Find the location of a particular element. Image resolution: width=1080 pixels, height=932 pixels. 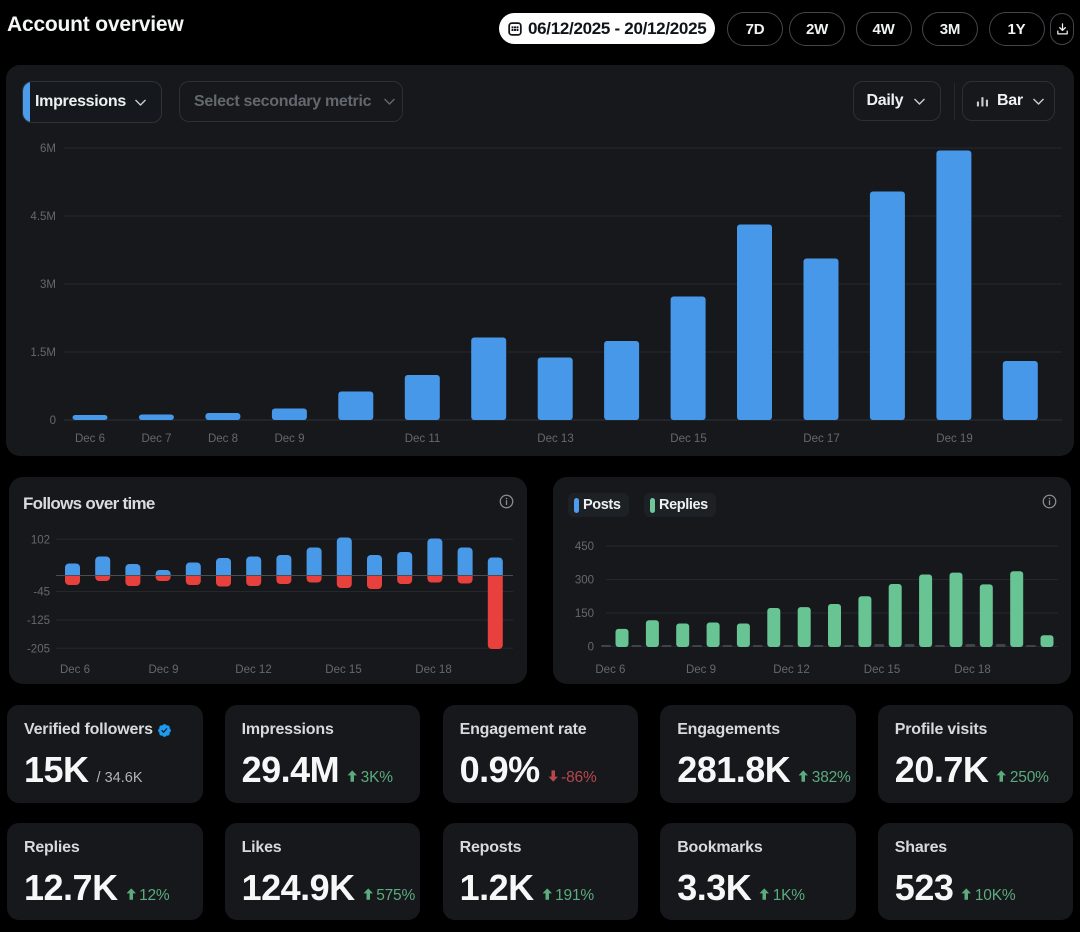

svg-text: 4.5M is located at coordinates (43, 217).